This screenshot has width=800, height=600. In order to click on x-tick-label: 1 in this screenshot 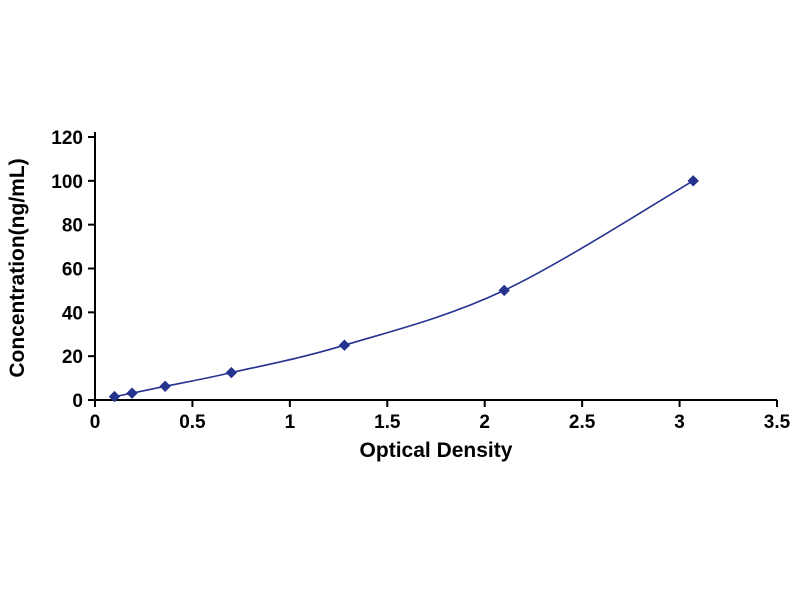, I will do `click(290, 422)`.